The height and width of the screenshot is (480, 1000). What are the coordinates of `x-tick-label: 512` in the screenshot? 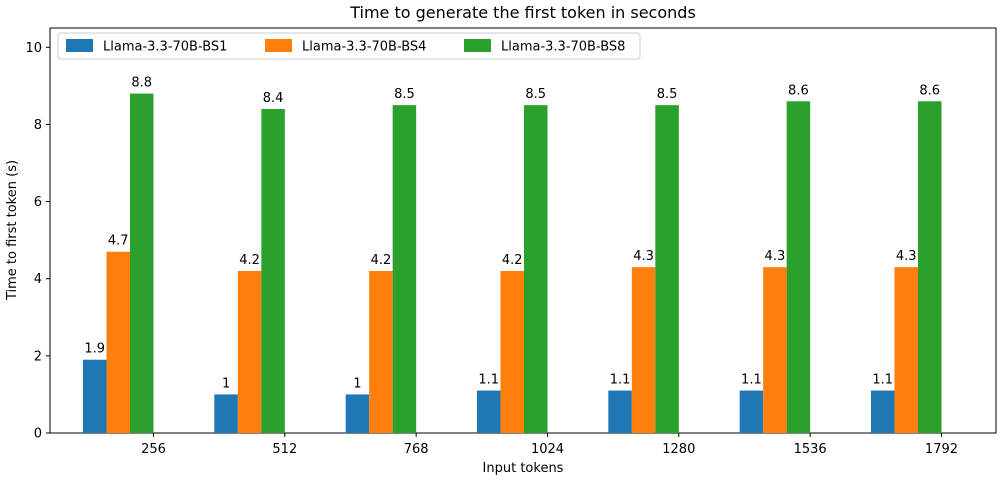 It's located at (284, 449).